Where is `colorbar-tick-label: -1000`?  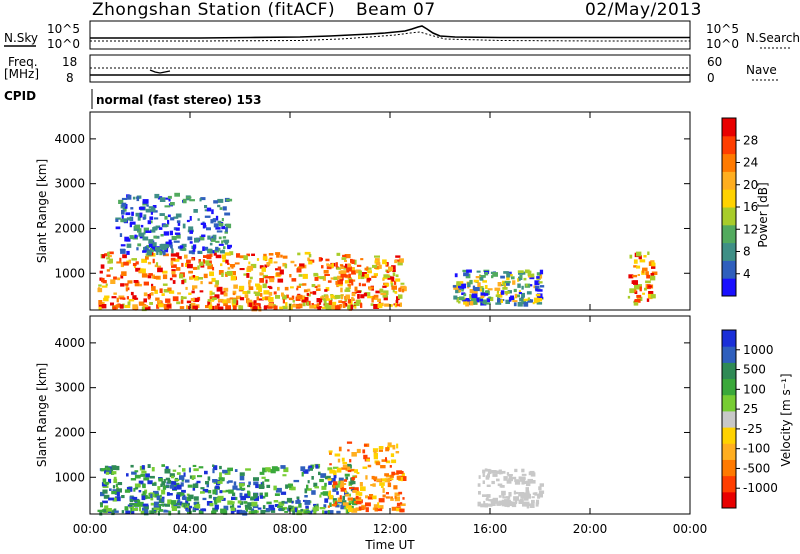 colorbar-tick-label: -1000 is located at coordinates (760, 488).